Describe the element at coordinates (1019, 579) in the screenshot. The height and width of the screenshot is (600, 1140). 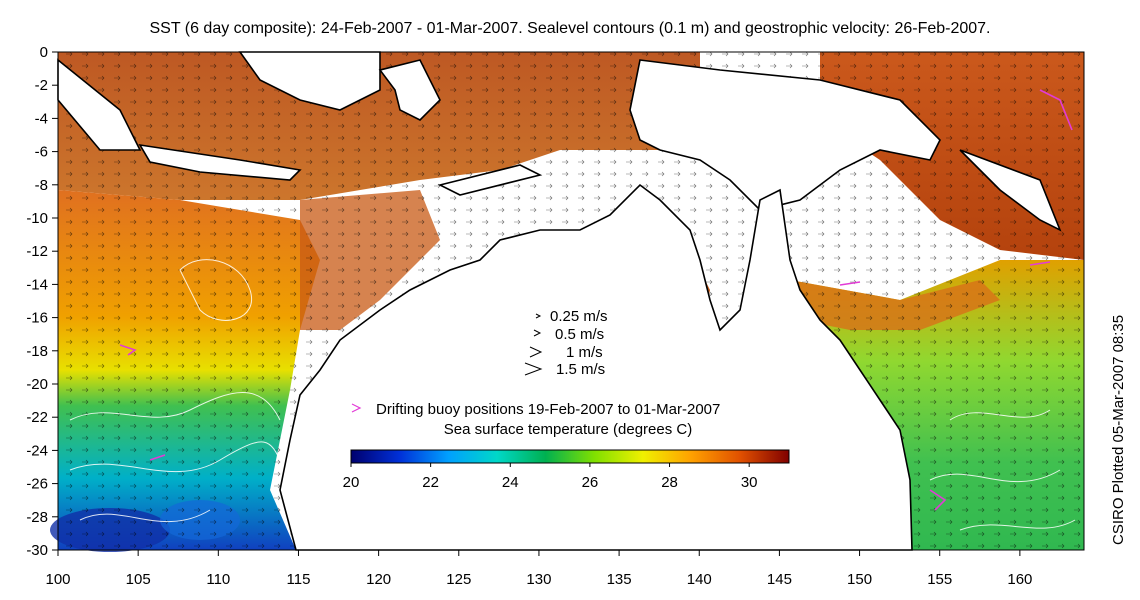
I see `x-tick-label: 160` at that location.